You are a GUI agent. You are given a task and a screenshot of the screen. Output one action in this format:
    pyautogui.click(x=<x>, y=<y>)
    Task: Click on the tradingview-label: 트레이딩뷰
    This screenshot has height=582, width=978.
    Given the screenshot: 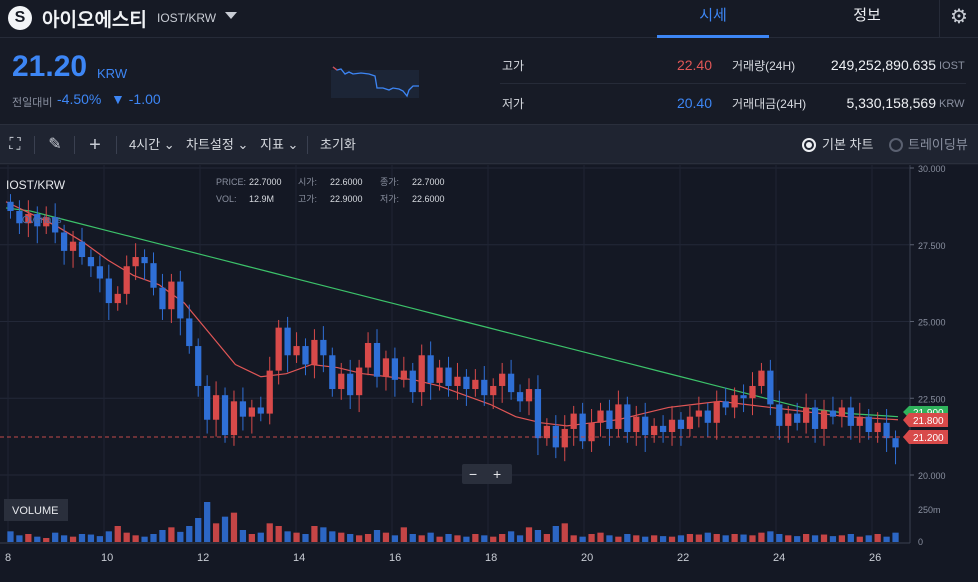 What is the action you would take?
    pyautogui.click(x=938, y=144)
    